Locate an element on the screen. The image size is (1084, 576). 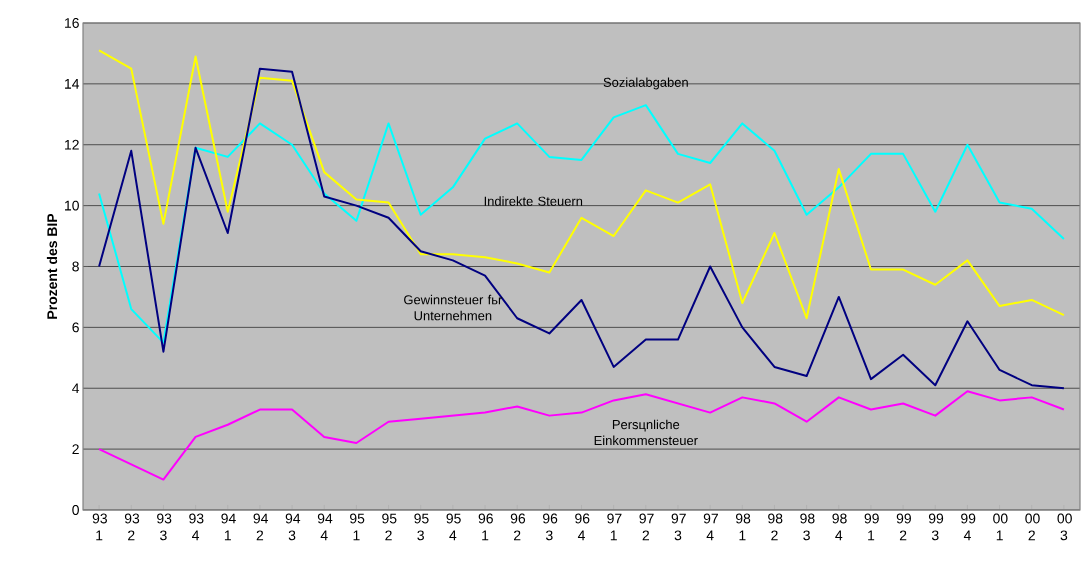
series-label: Indirekte Steuern is located at coordinates (533, 201).